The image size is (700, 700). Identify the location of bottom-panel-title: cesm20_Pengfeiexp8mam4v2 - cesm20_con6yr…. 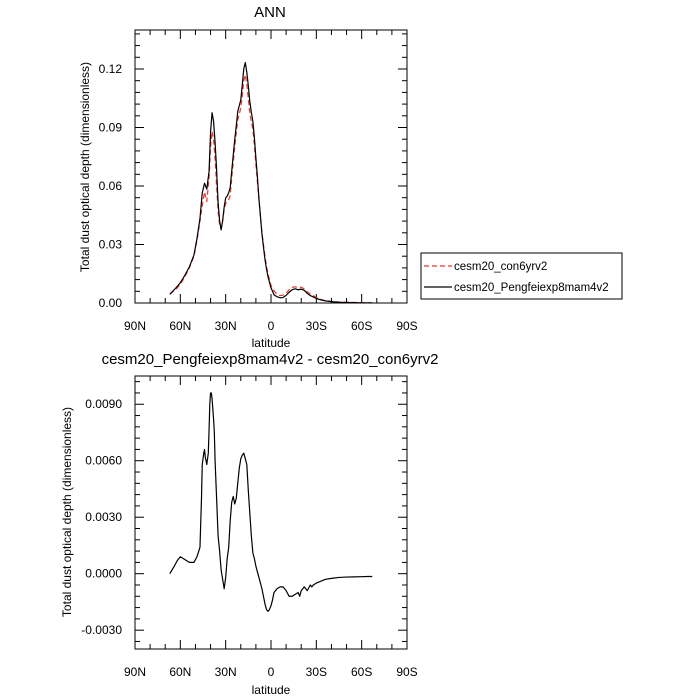
(270, 359).